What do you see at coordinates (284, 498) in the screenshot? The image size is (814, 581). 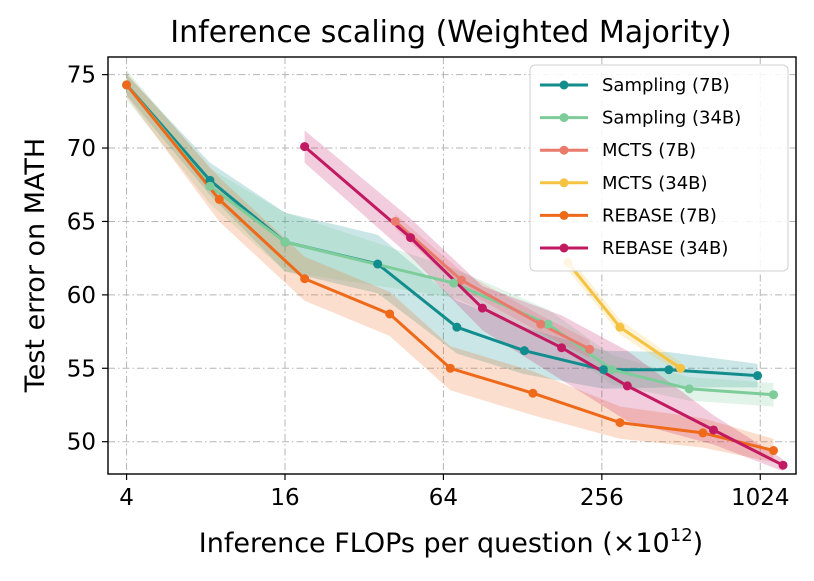 I see `x-tick-label: 16` at bounding box center [284, 498].